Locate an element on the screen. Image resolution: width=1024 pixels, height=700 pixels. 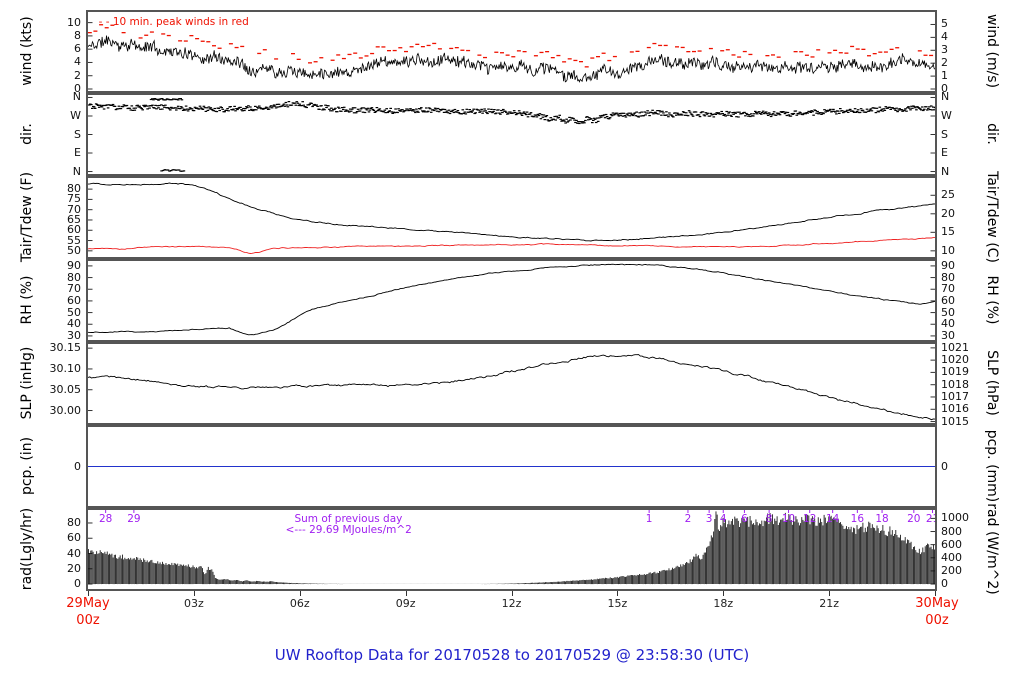
start-date-line2: 00z is located at coordinates (88, 620).